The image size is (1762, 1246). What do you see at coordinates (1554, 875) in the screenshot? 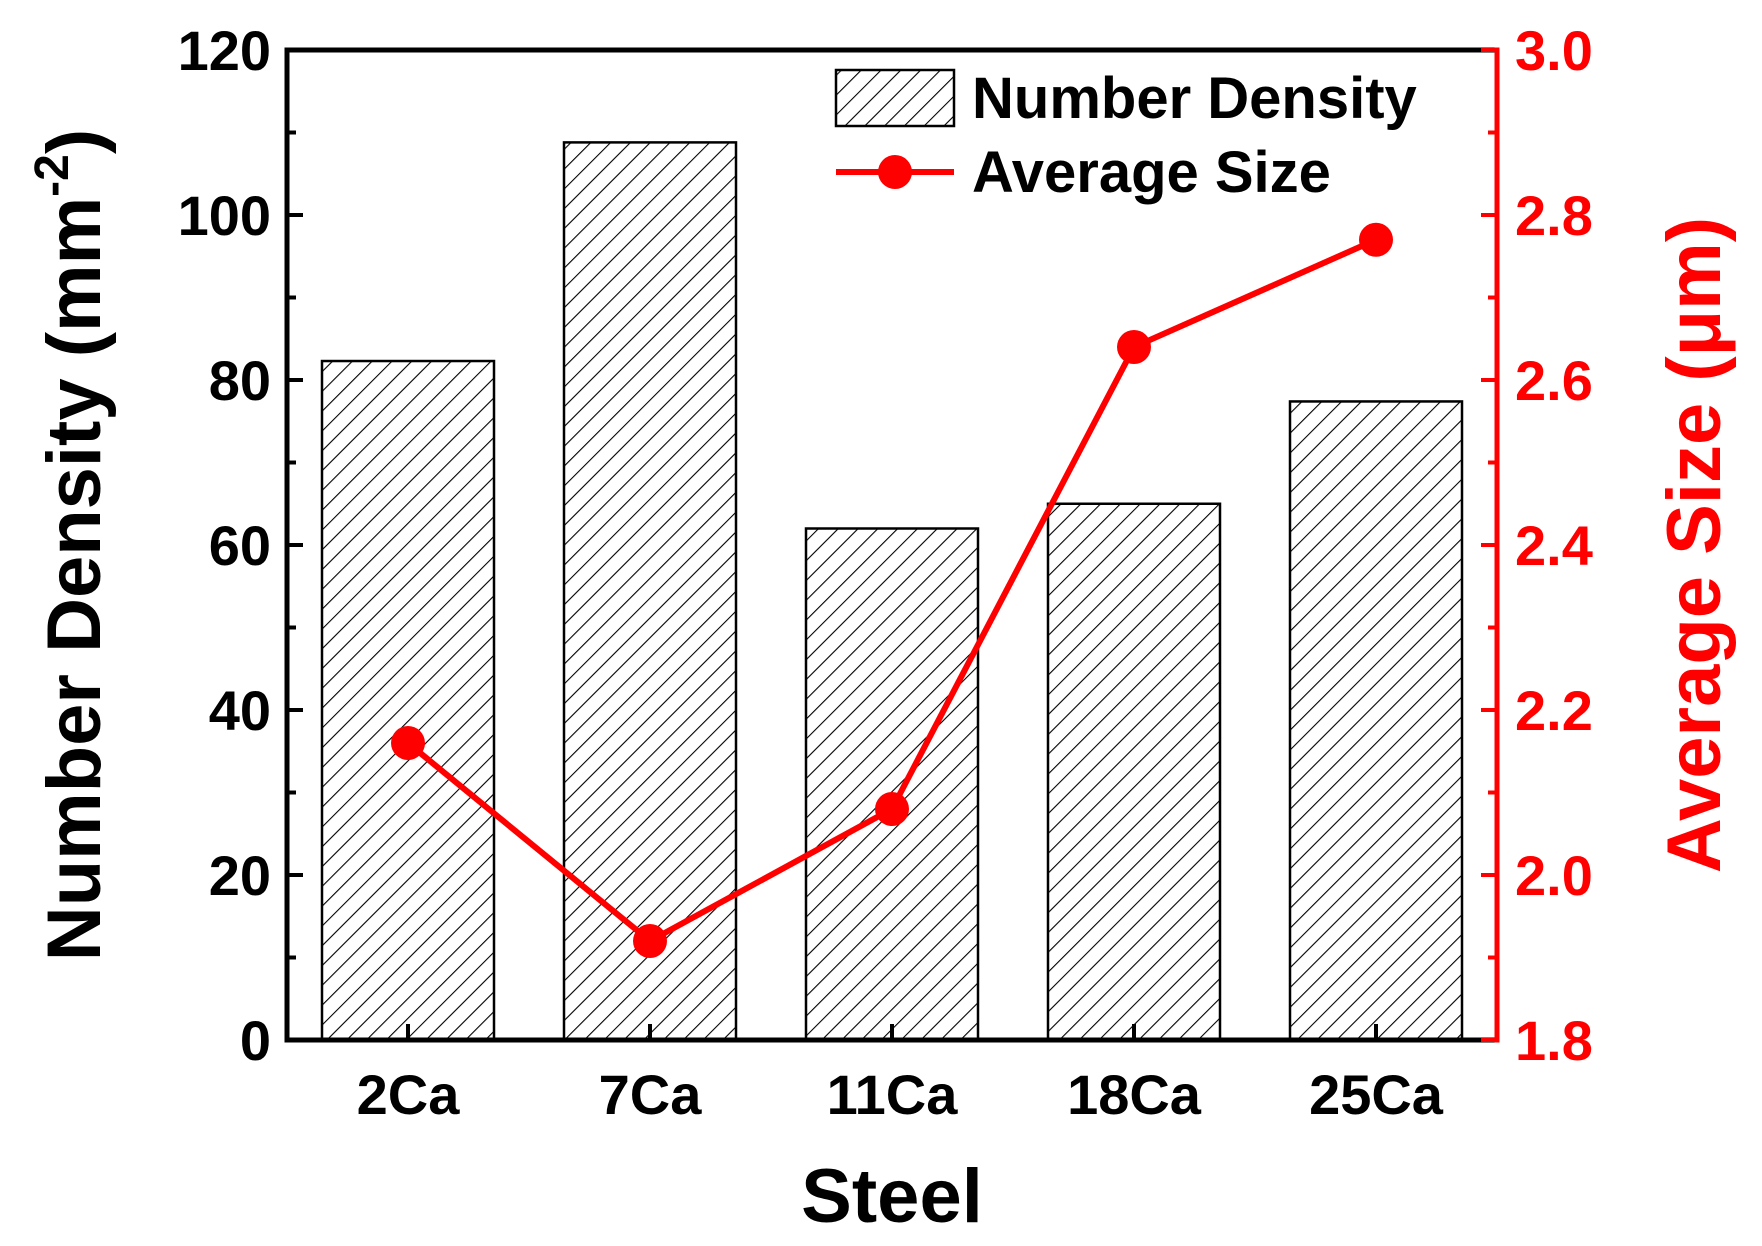
I see `y2-tick-label-2.0: 2.0` at bounding box center [1554, 875].